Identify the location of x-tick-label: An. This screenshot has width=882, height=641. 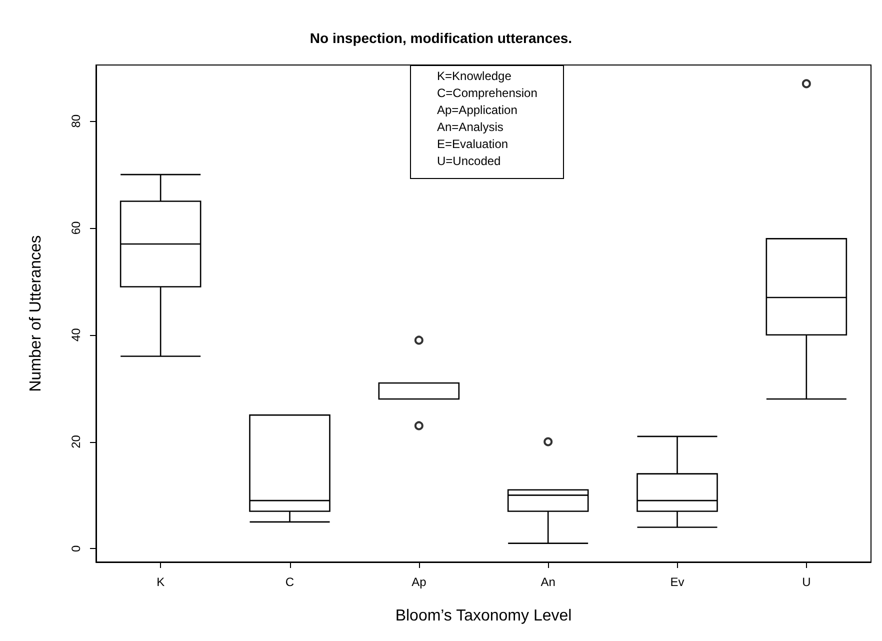
(548, 582).